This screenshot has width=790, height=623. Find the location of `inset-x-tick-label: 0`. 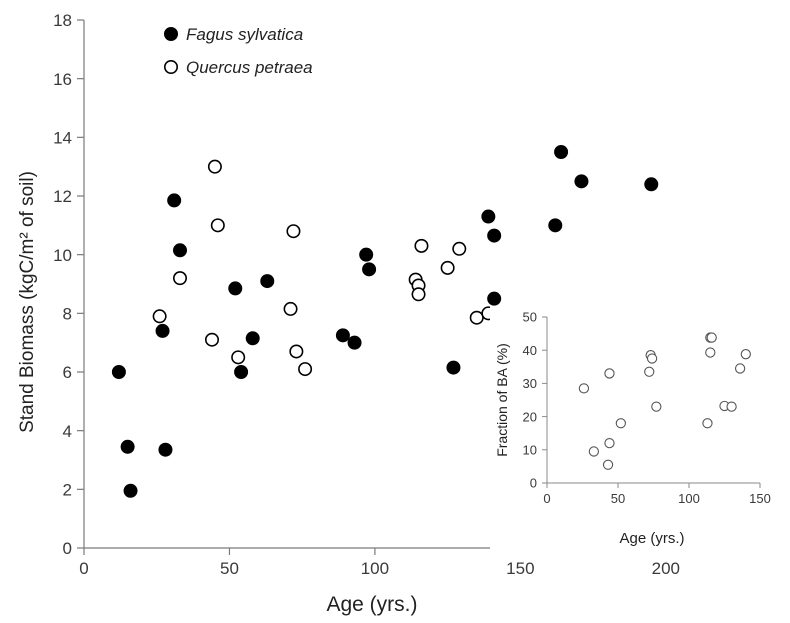

inset-x-tick-label: 0 is located at coordinates (546, 498).